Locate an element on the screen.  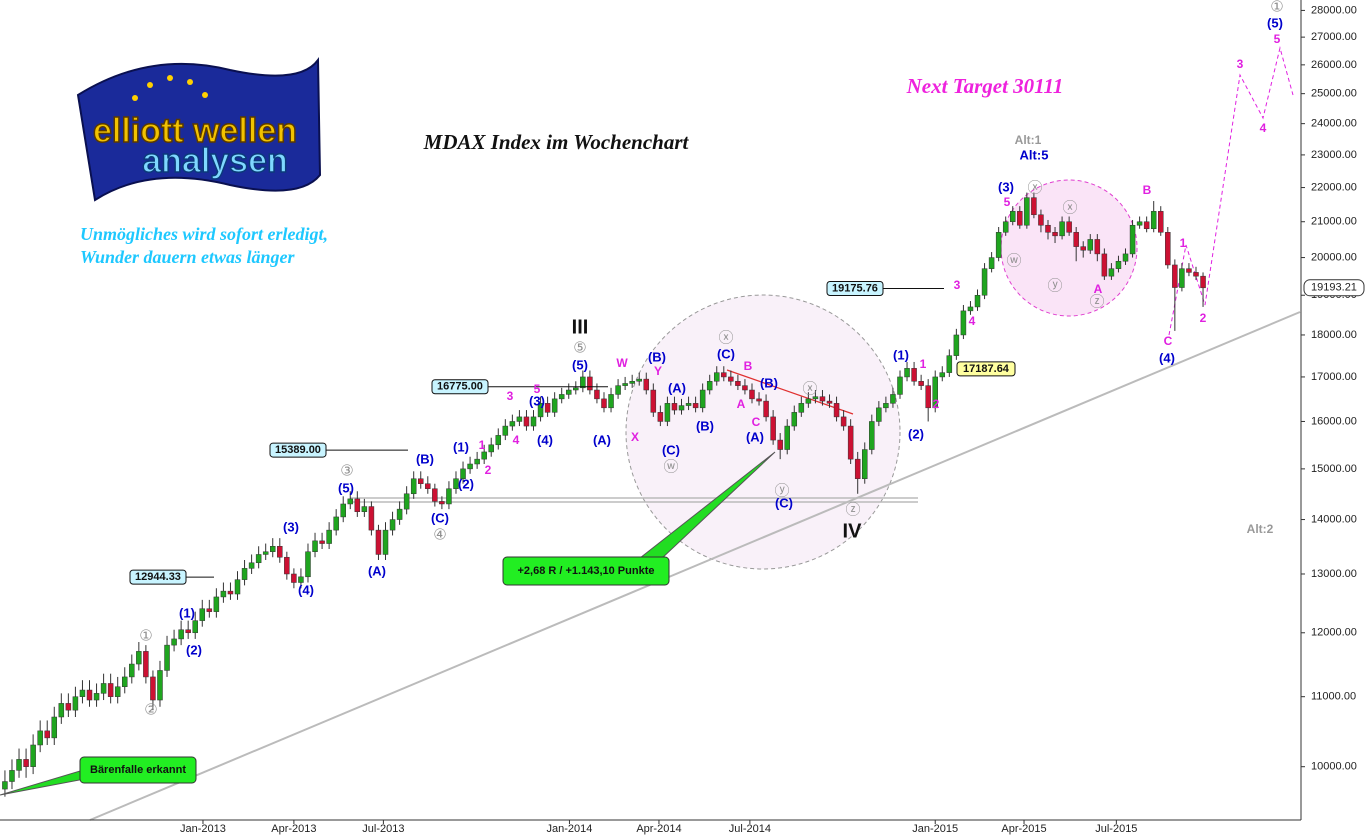
wave-circle is located at coordinates (763, 432).